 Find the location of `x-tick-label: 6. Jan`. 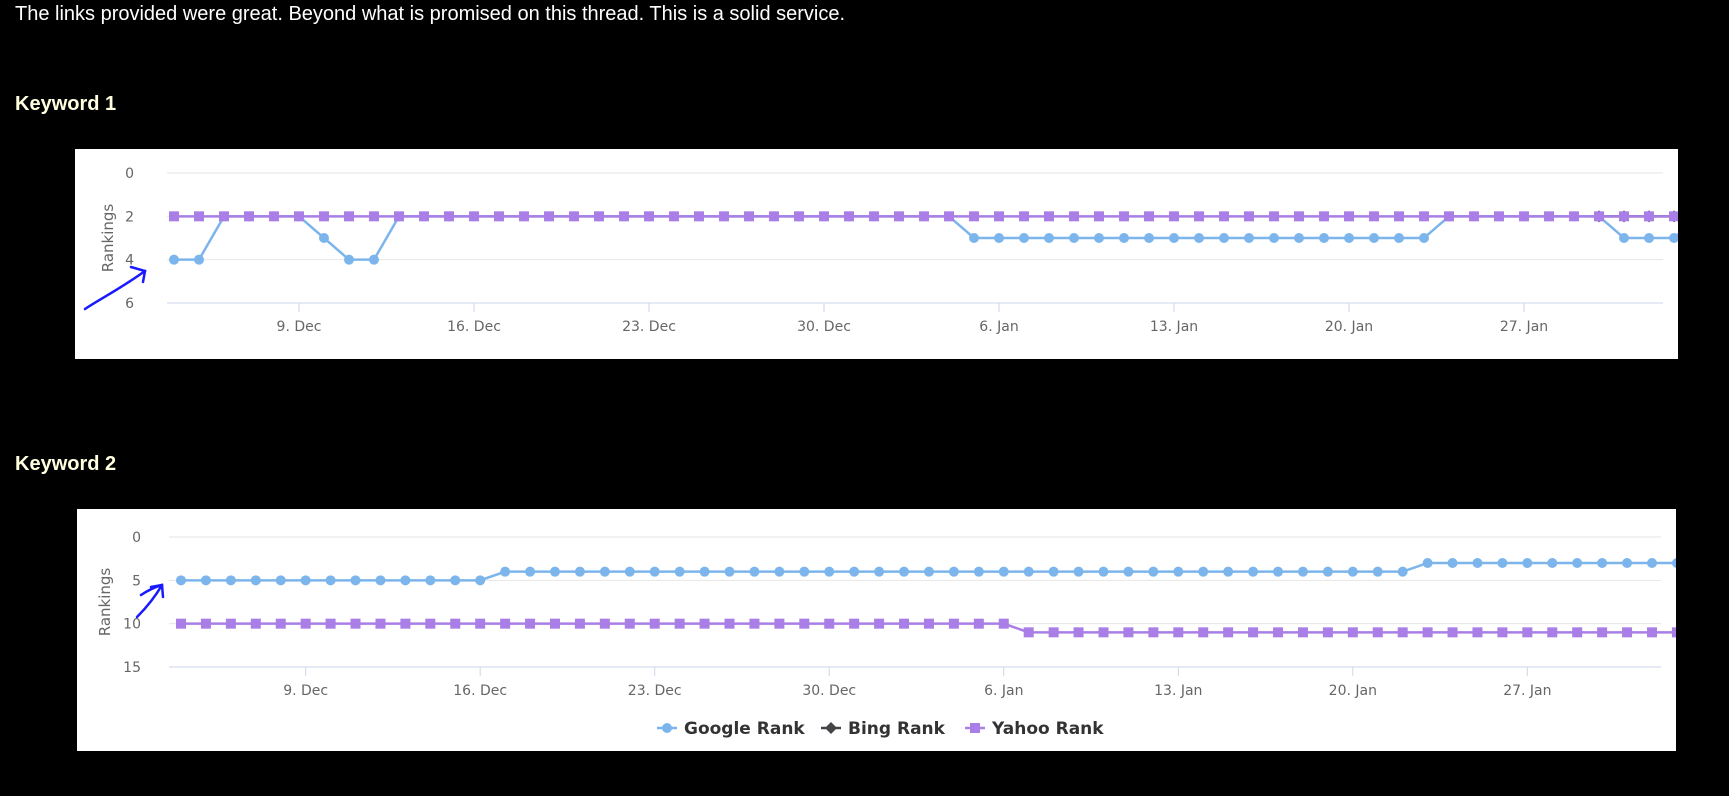

x-tick-label: 6. Jan is located at coordinates (1003, 691).